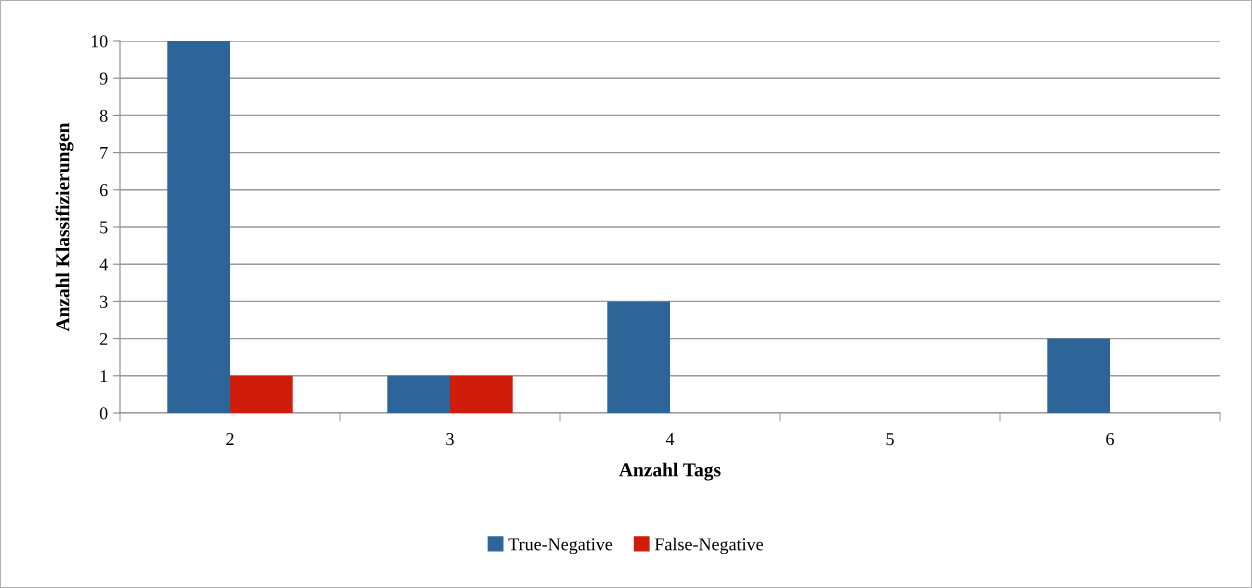 The width and height of the screenshot is (1252, 588). I want to click on y-tick-label: 3, so click(104, 301).